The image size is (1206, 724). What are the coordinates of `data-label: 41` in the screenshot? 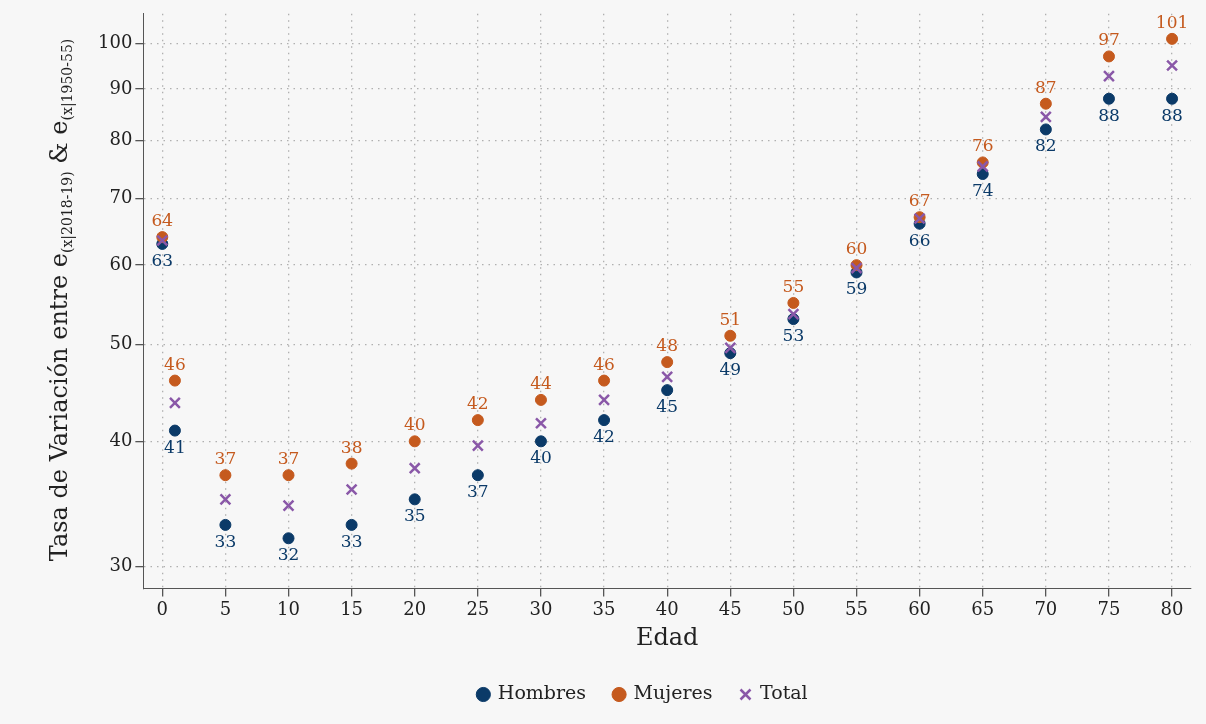 It's located at (175, 446).